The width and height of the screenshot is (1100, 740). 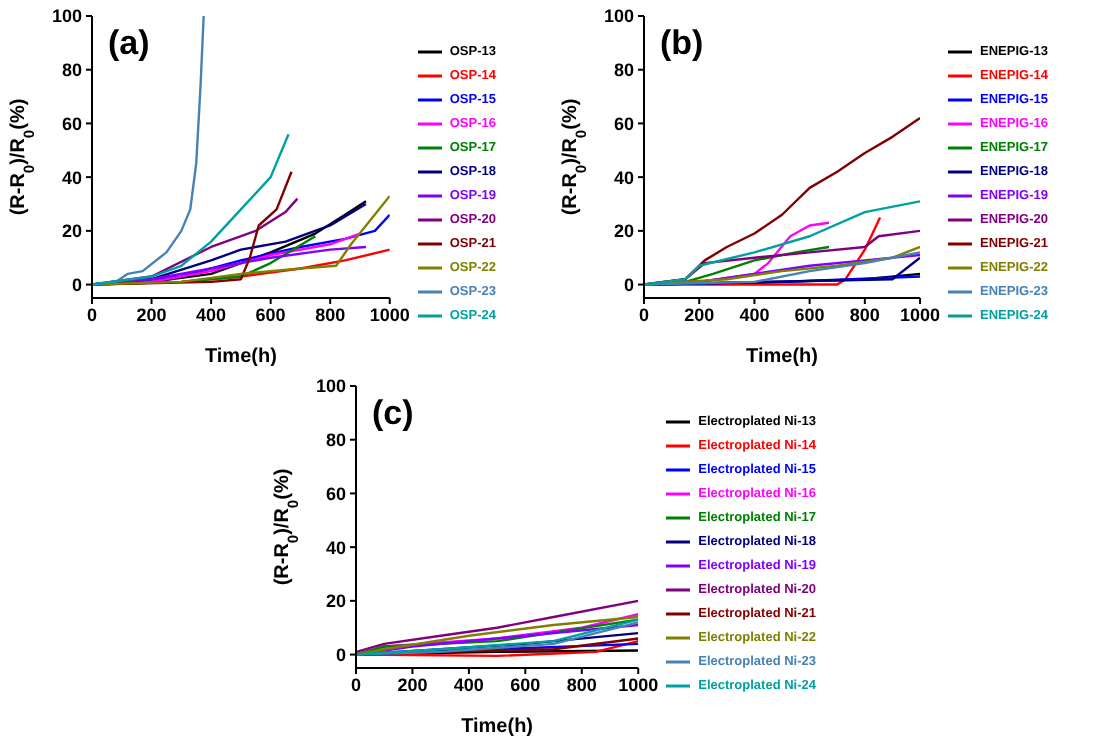 What do you see at coordinates (393, 414) in the screenshot?
I see `annotation: (c)` at bounding box center [393, 414].